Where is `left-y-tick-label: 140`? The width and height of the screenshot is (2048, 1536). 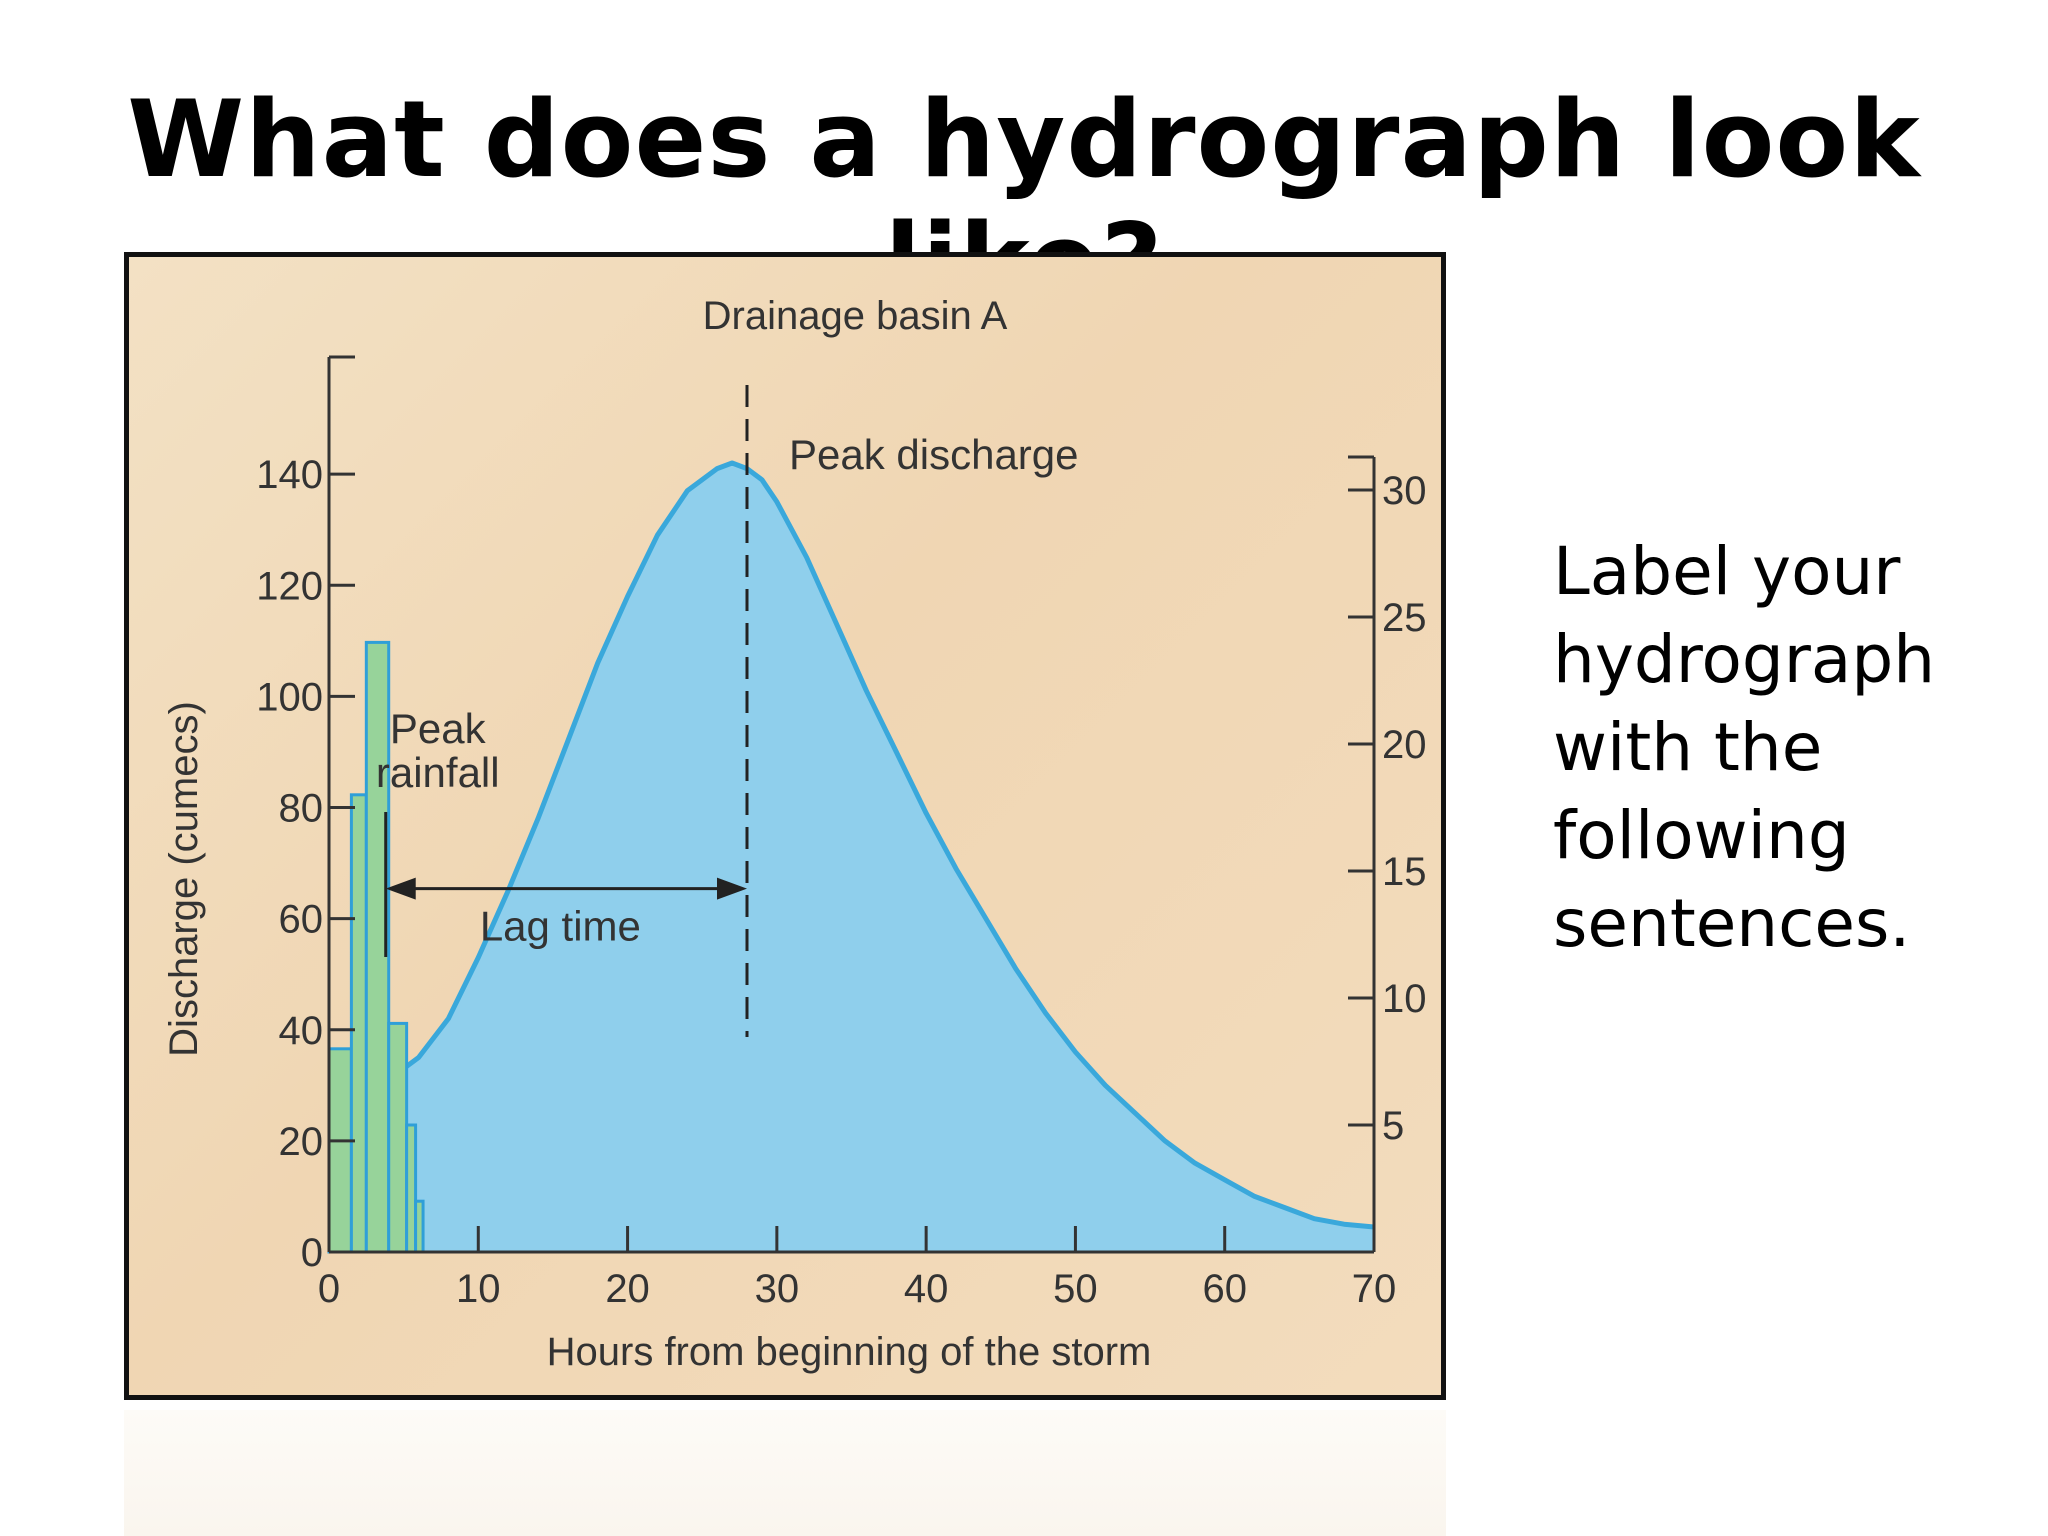
left-y-tick-label: 140 is located at coordinates (289, 475).